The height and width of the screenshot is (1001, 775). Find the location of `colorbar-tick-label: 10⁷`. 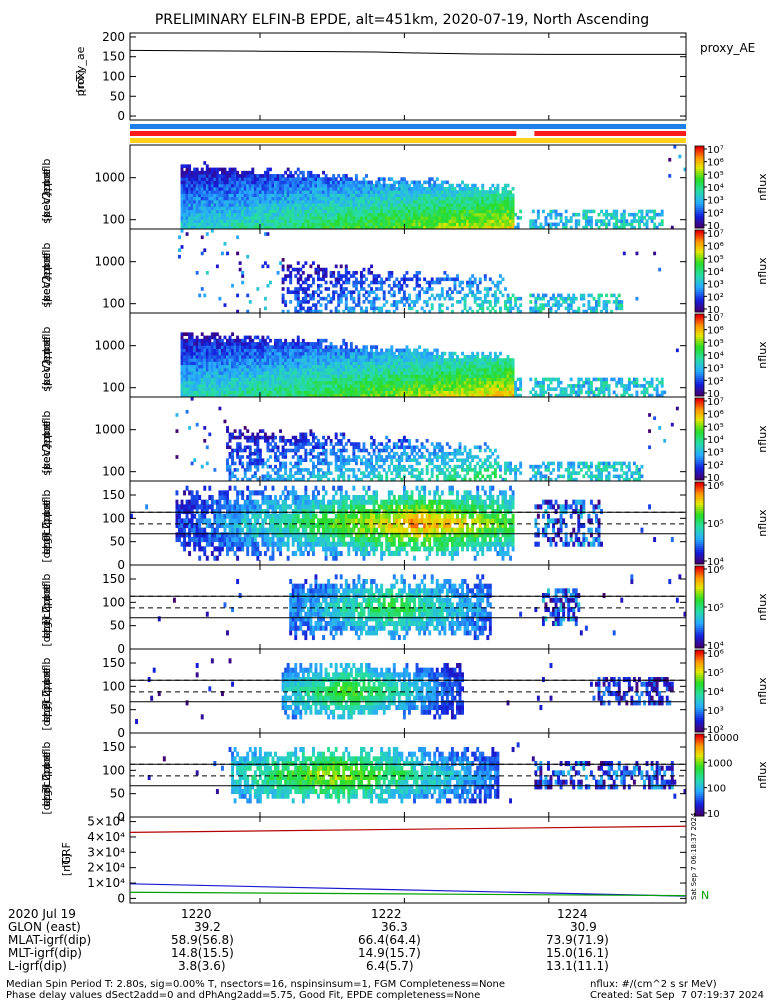

colorbar-tick-label: 10⁷ is located at coordinates (715, 234).